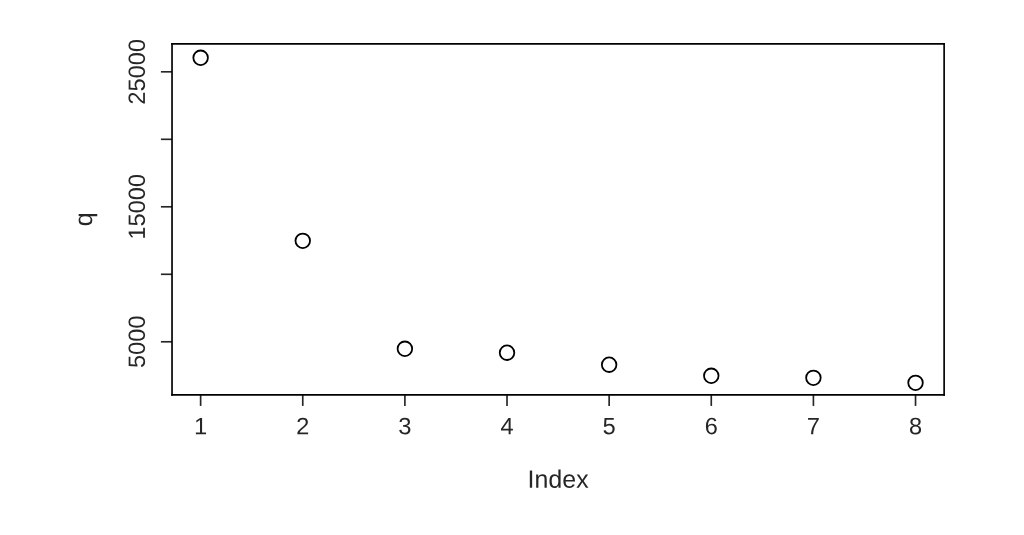 This screenshot has width=1024, height=535. I want to click on x-tick-label: 3, so click(405, 426).